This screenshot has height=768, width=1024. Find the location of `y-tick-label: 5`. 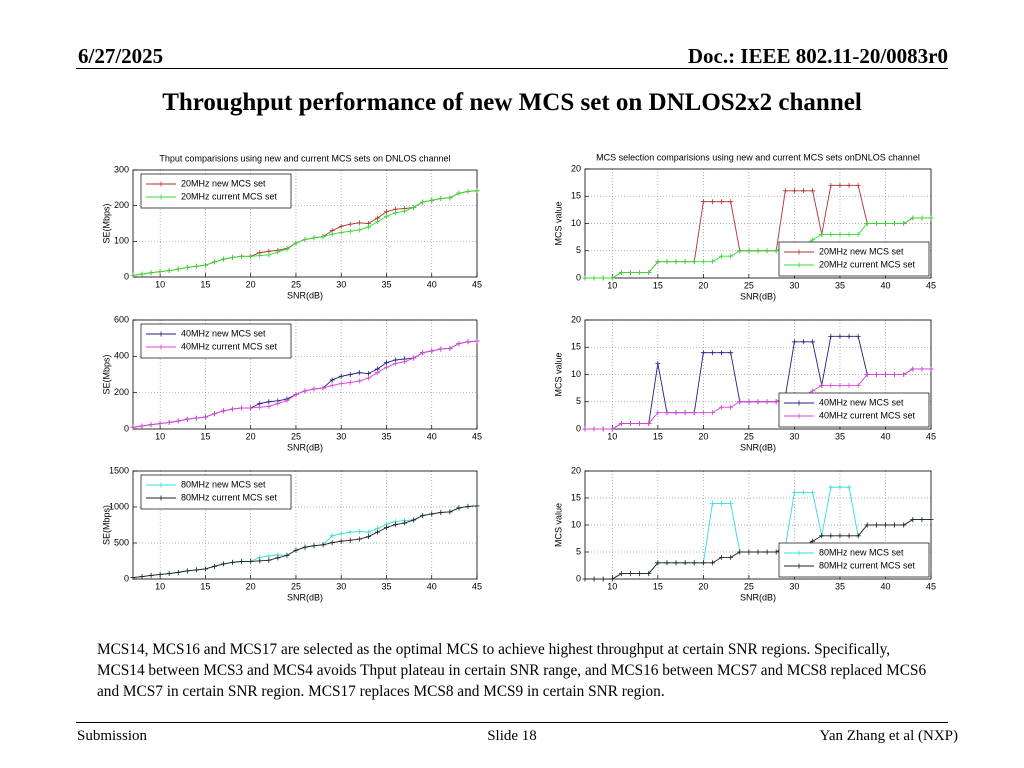

y-tick-label: 5 is located at coordinates (578, 401).